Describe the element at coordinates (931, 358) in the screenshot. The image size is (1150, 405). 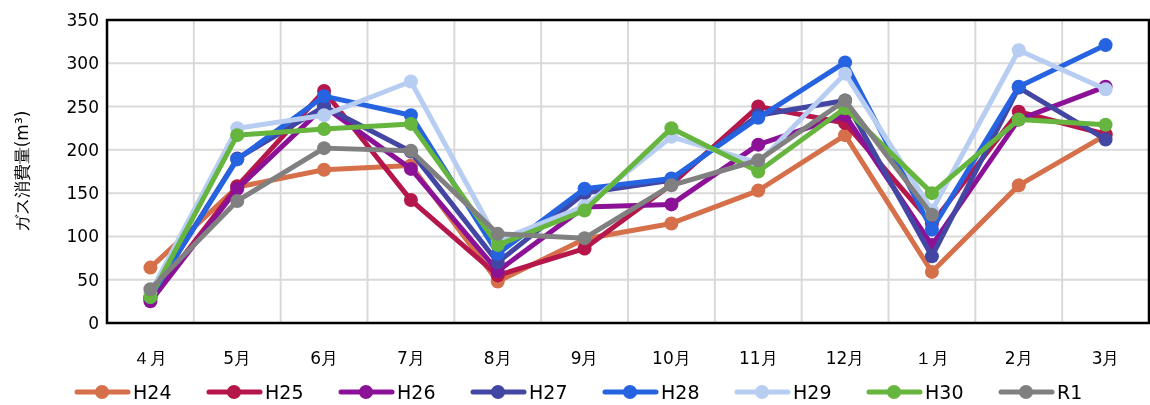
I see `x-tick-label: １月` at that location.